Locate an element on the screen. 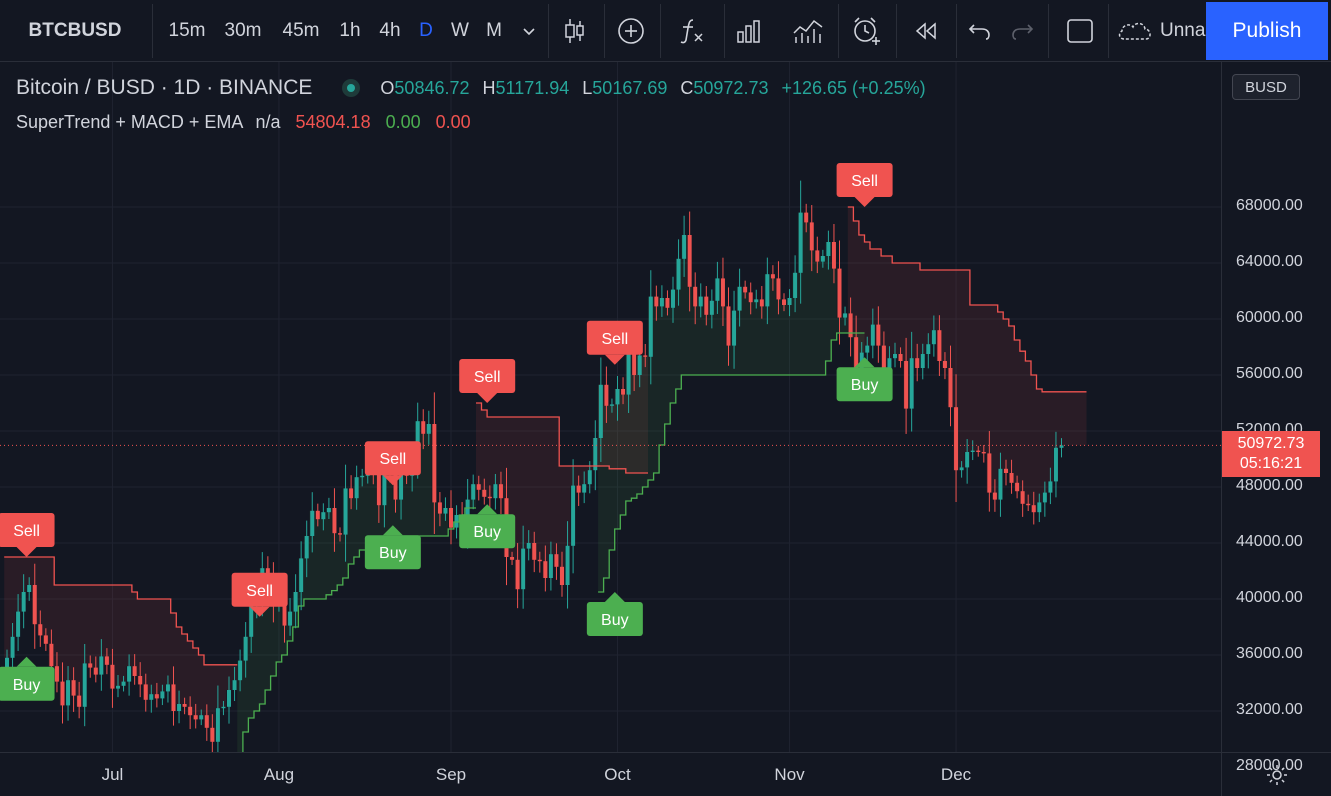 The image size is (1331, 796). buy-arrow is located at coordinates (864, 362).